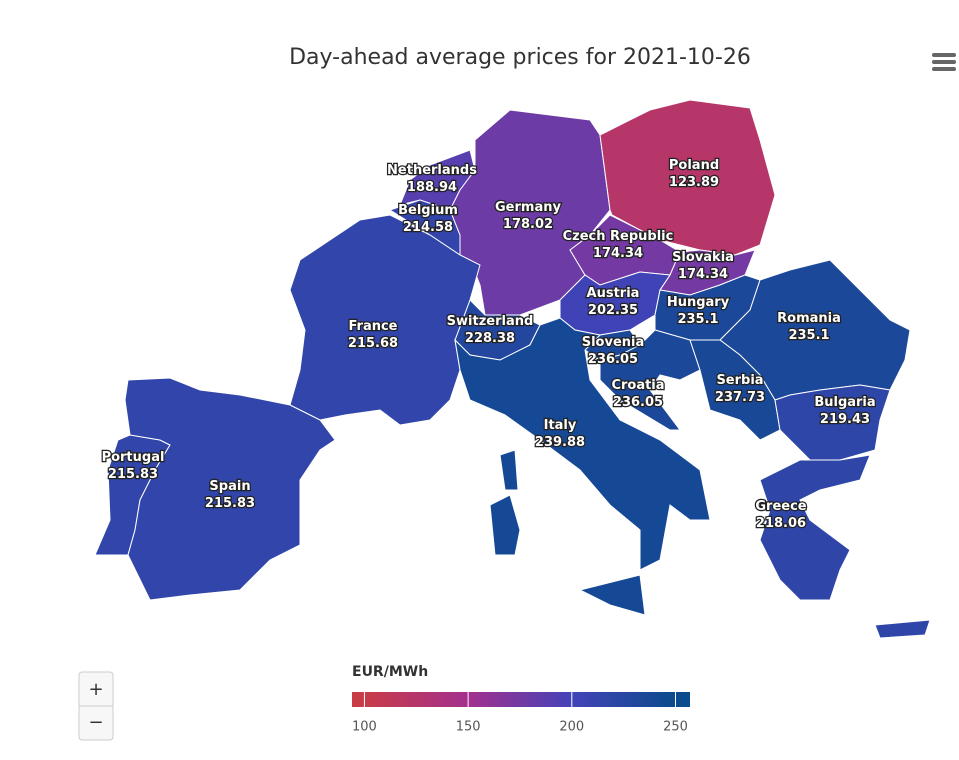 This screenshot has width=959, height=760. Describe the element at coordinates (229, 486) in the screenshot. I see `region-name: Spain` at that location.